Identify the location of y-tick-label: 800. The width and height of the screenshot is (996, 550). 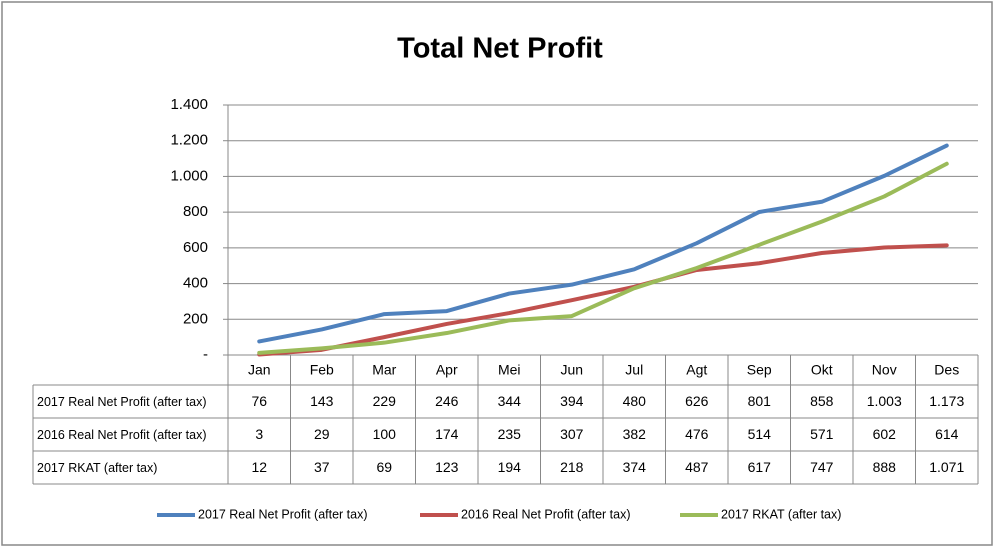
(195, 211).